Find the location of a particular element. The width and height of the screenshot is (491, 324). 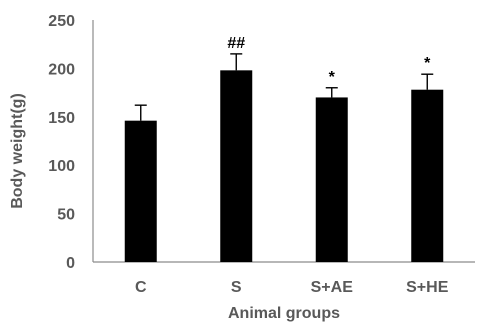

x-tick-label: S+HE is located at coordinates (427, 287).